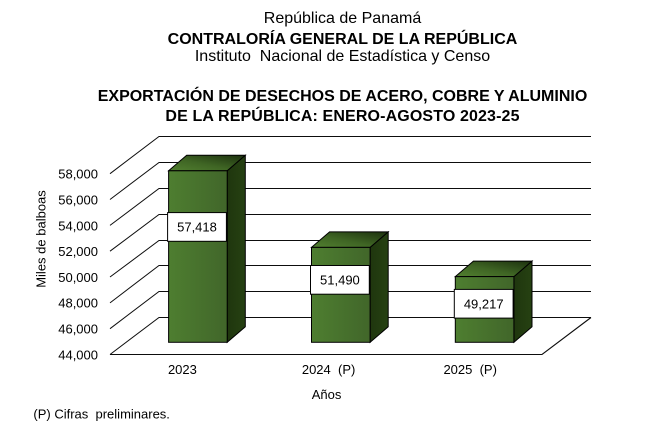 This screenshot has width=657, height=427. Describe the element at coordinates (78, 199) in the screenshot. I see `svg-text: 56,000` at that location.